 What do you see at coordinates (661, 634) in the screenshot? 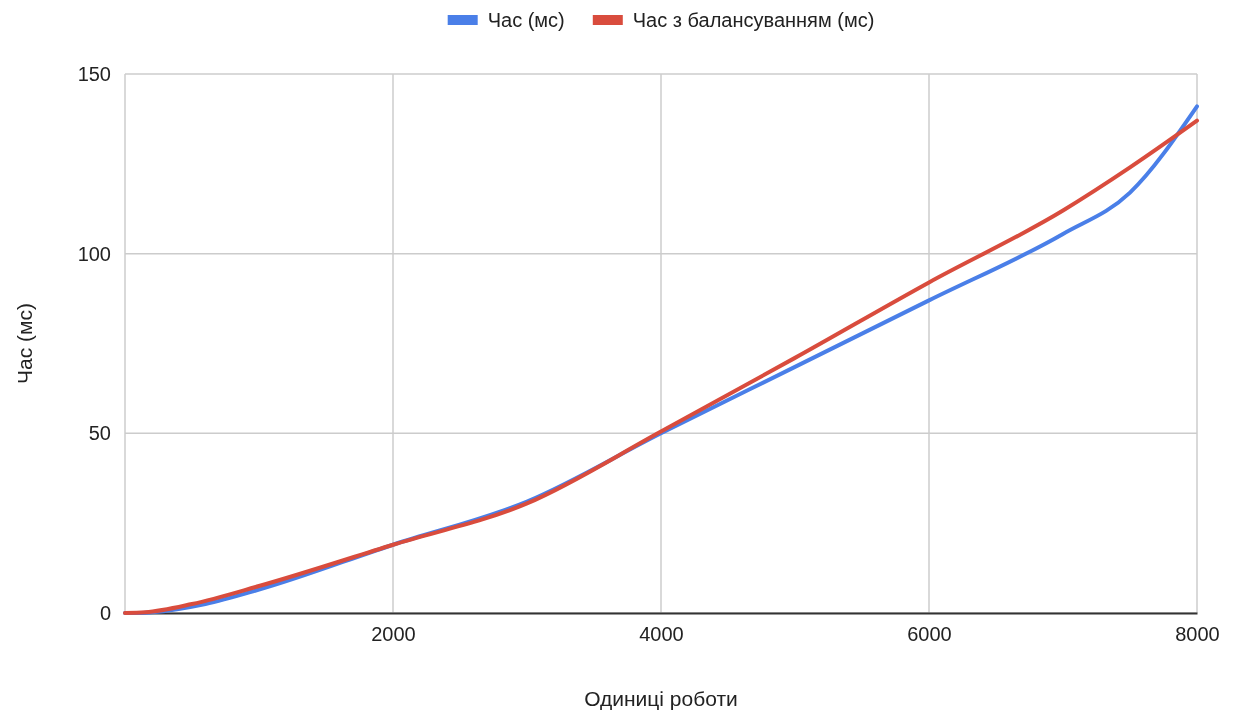
I see `x-tick-label: 4000` at bounding box center [661, 634].